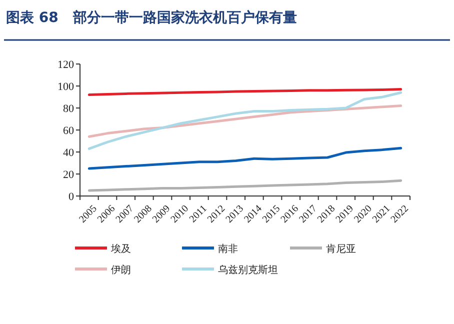 The width and height of the screenshot is (454, 324). What do you see at coordinates (71, 197) in the screenshot?
I see `y-tick-label: 0` at bounding box center [71, 197].